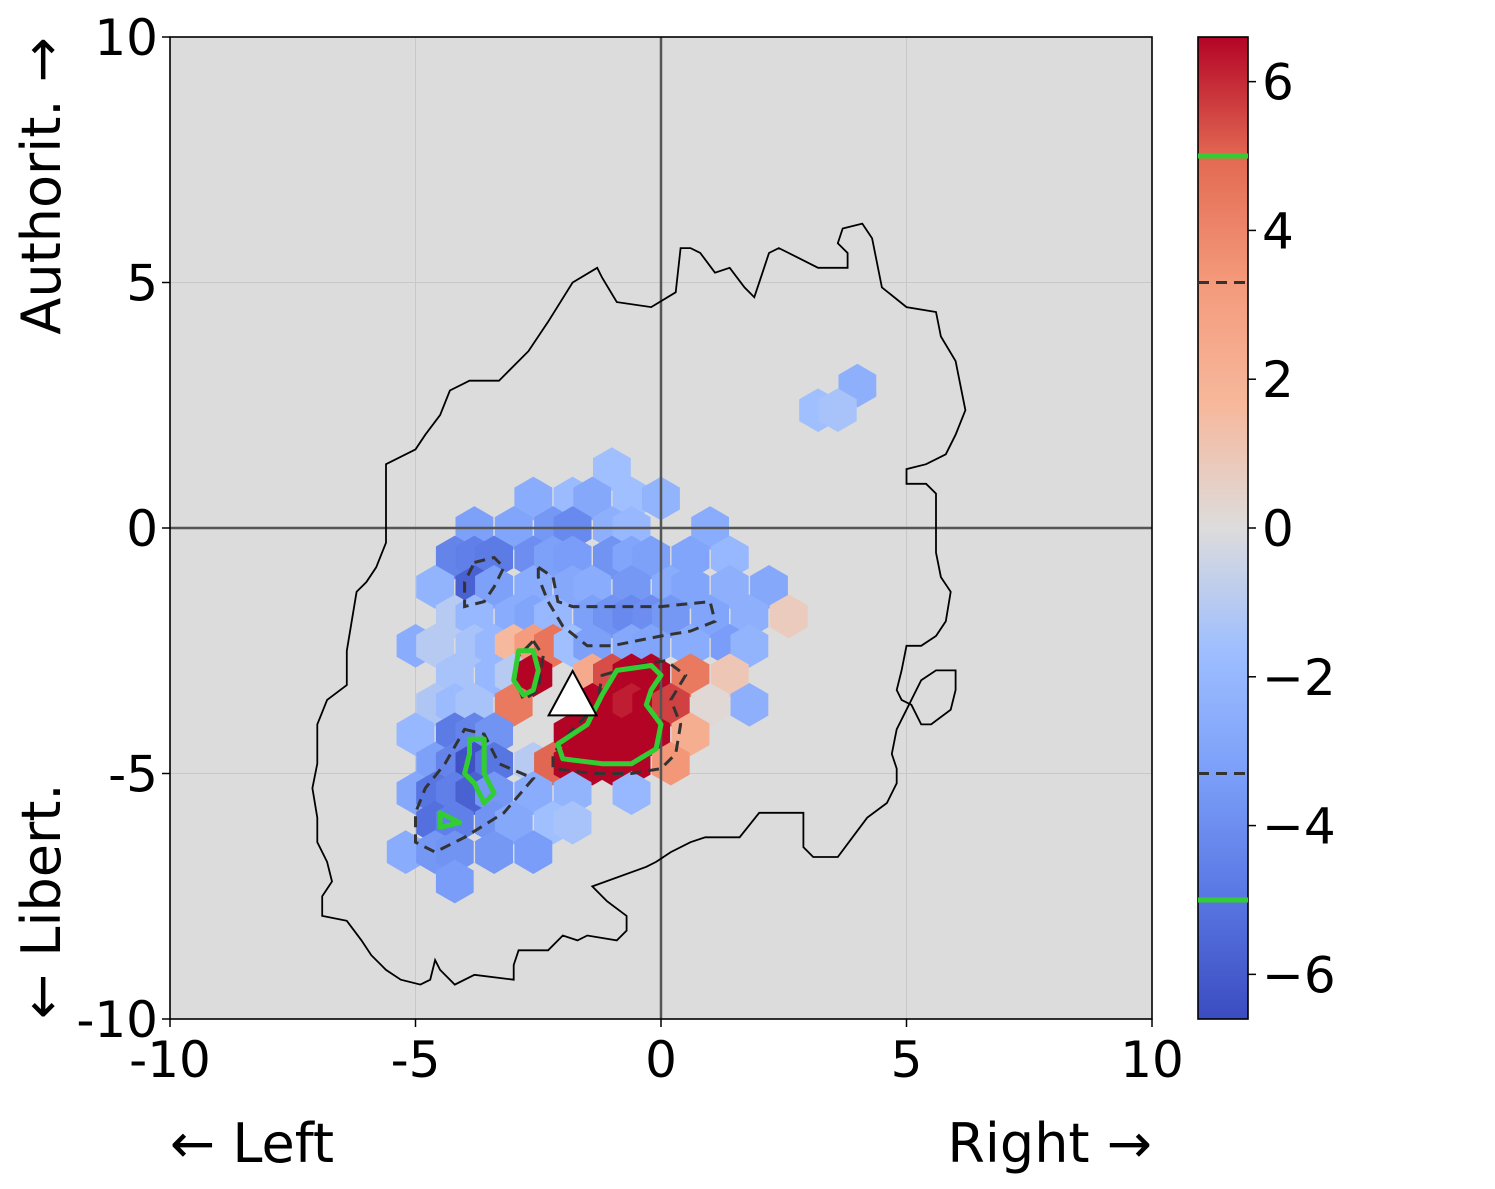 The height and width of the screenshot is (1189, 1495). Describe the element at coordinates (142, 284) in the screenshot. I see `y-tick-label: 5` at that location.